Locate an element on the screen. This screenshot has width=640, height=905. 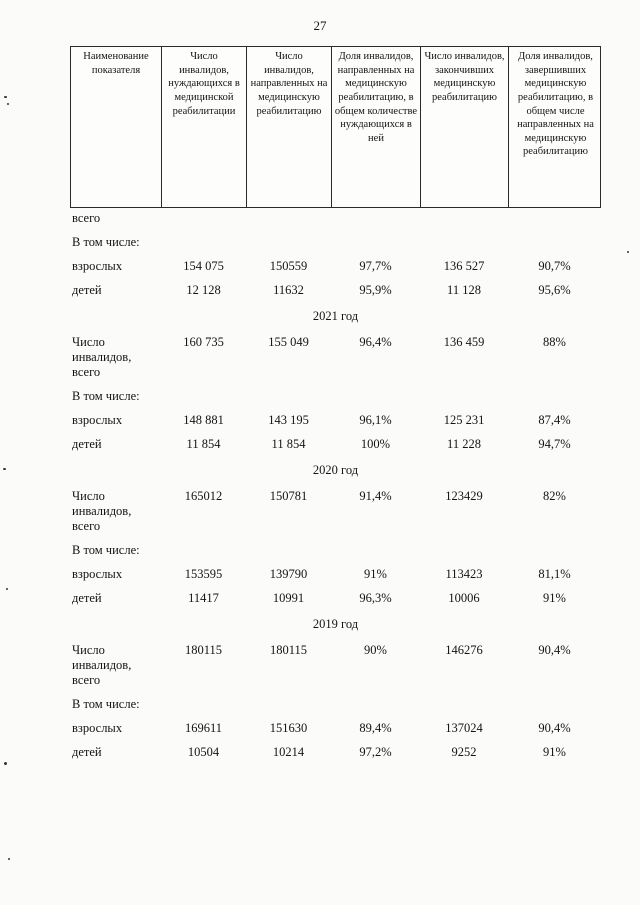
cell-value: 151630 is located at coordinates (288, 728).